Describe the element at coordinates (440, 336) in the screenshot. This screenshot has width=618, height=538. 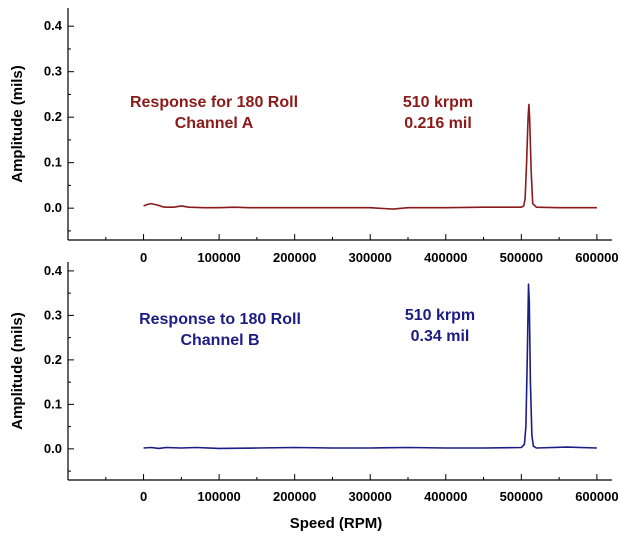
I see `annotation-line: 0.34 mil` at that location.